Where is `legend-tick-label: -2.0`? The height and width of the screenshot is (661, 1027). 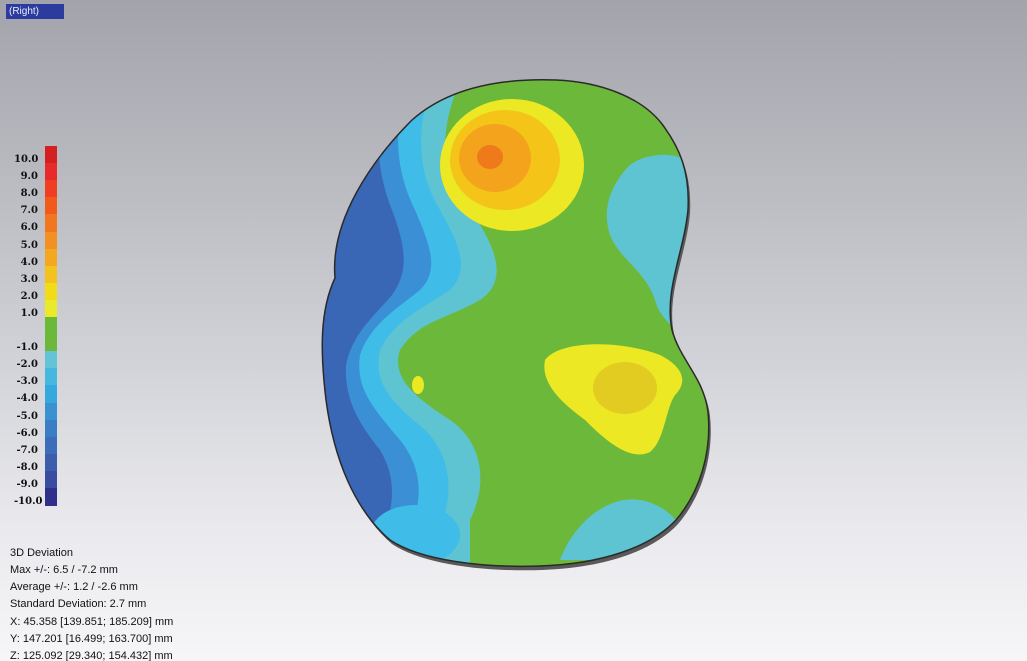 legend-tick-label: -2.0 is located at coordinates (27, 365).